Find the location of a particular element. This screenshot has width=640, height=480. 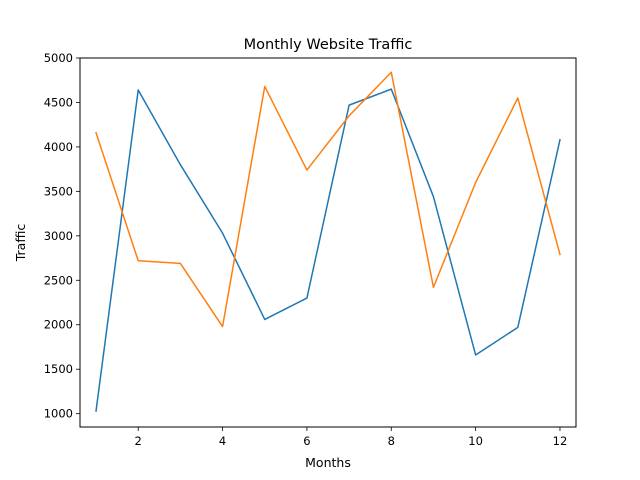

y-tick-label: 1000 is located at coordinates (58, 414).